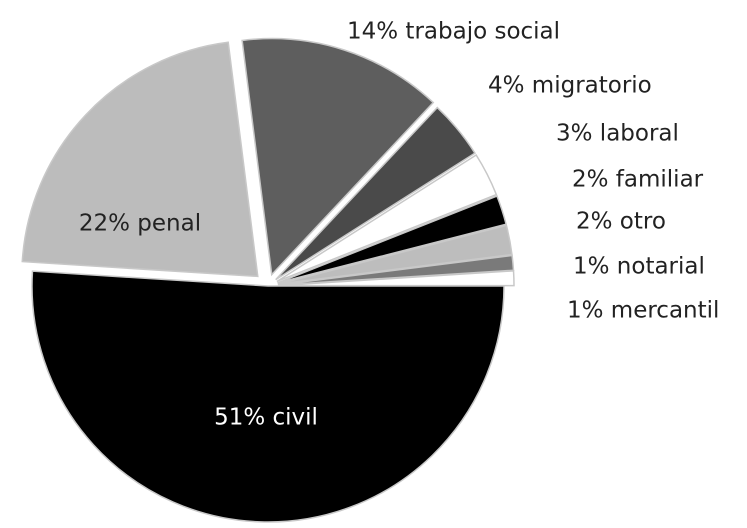 The width and height of the screenshot is (747, 528). I want to click on pie-label-notarial: 1% notarial, so click(639, 267).